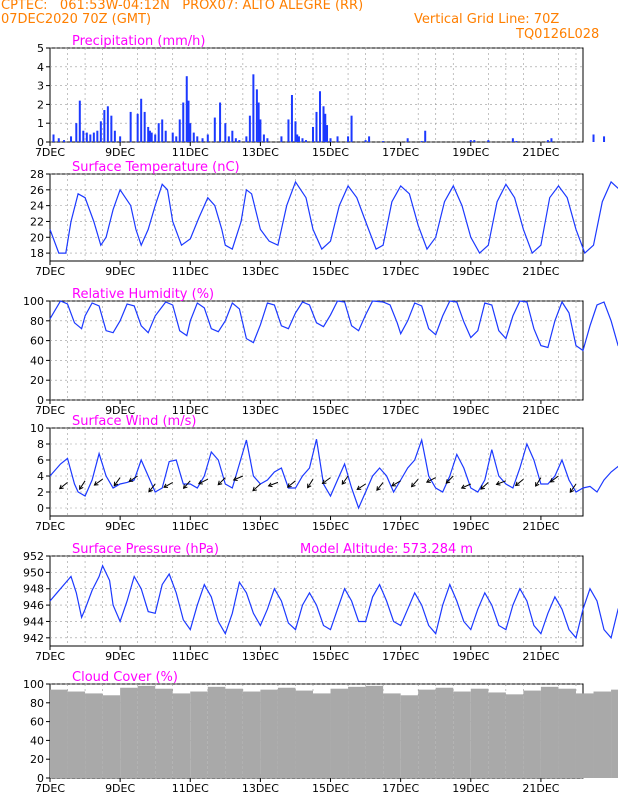 This screenshot has height=800, width=618. Describe the element at coordinates (386, 549) in the screenshot. I see `panel-annotation: Model Altitude: 573.284 m` at that location.